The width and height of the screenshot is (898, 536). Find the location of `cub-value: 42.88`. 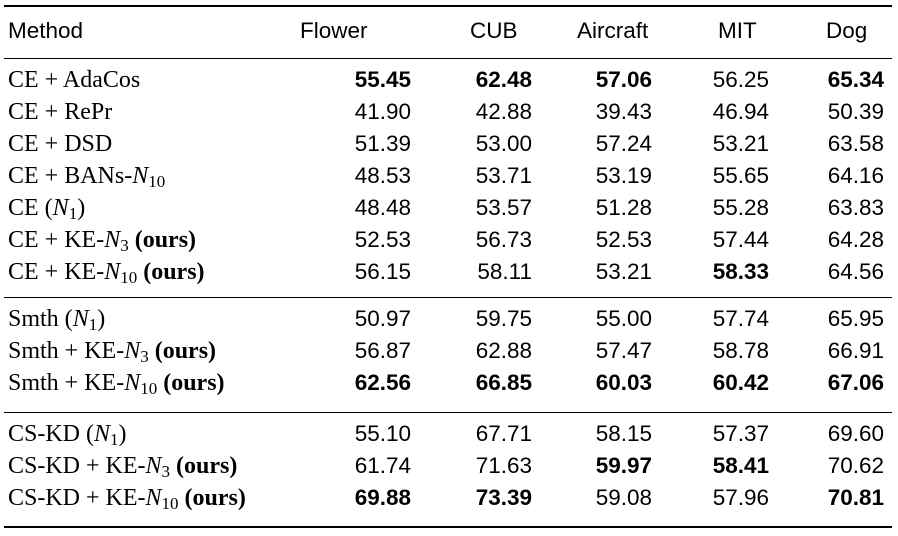

cub-value: 42.88 is located at coordinates (503, 111).